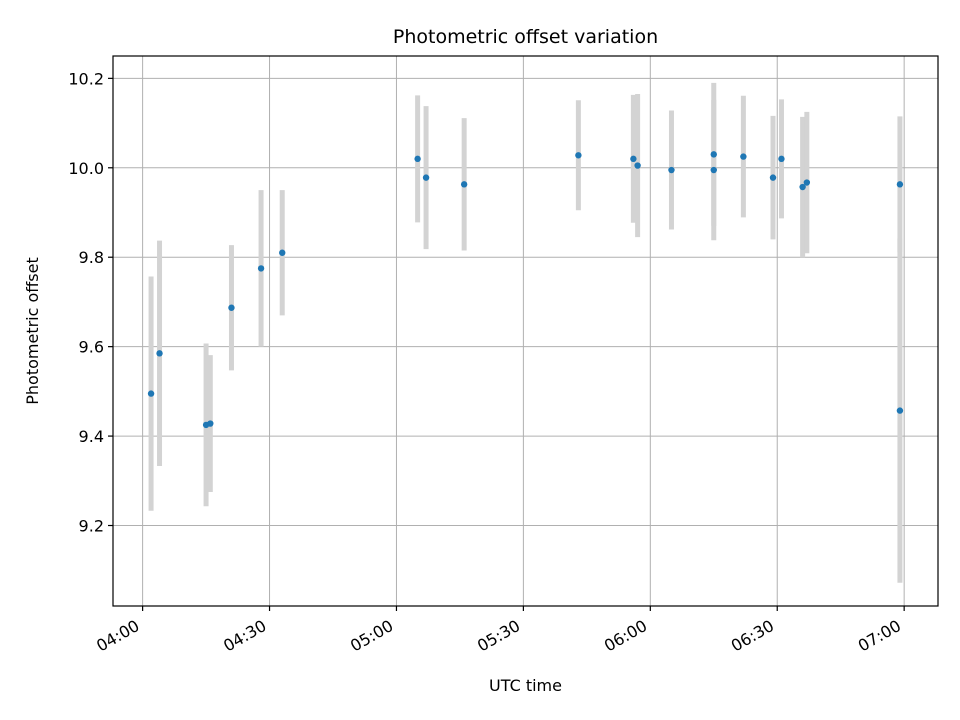 The height and width of the screenshot is (720, 960). I want to click on x-tick-label: 05:30, so click(498, 636).